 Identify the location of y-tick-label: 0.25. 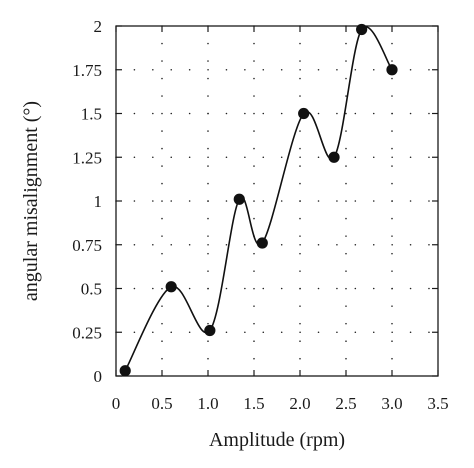
(87, 332).